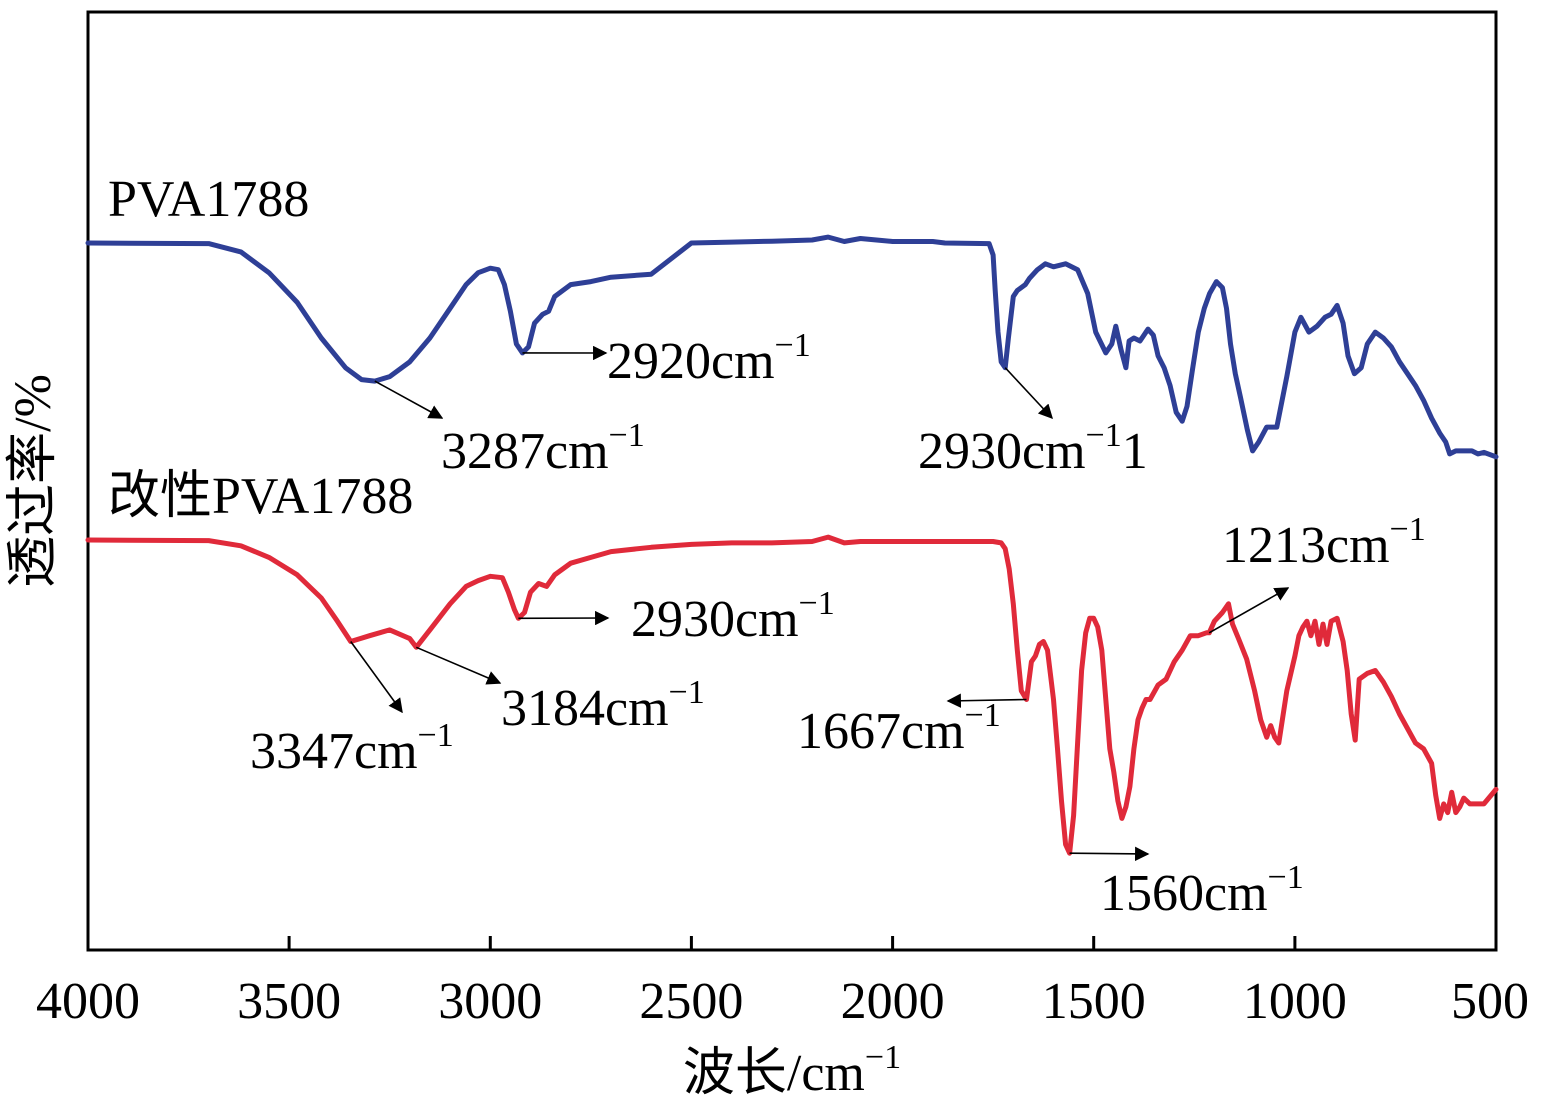  Describe the element at coordinates (260, 496) in the screenshot. I see `series-label-modified-pva1788: 改性PVA1788` at that location.